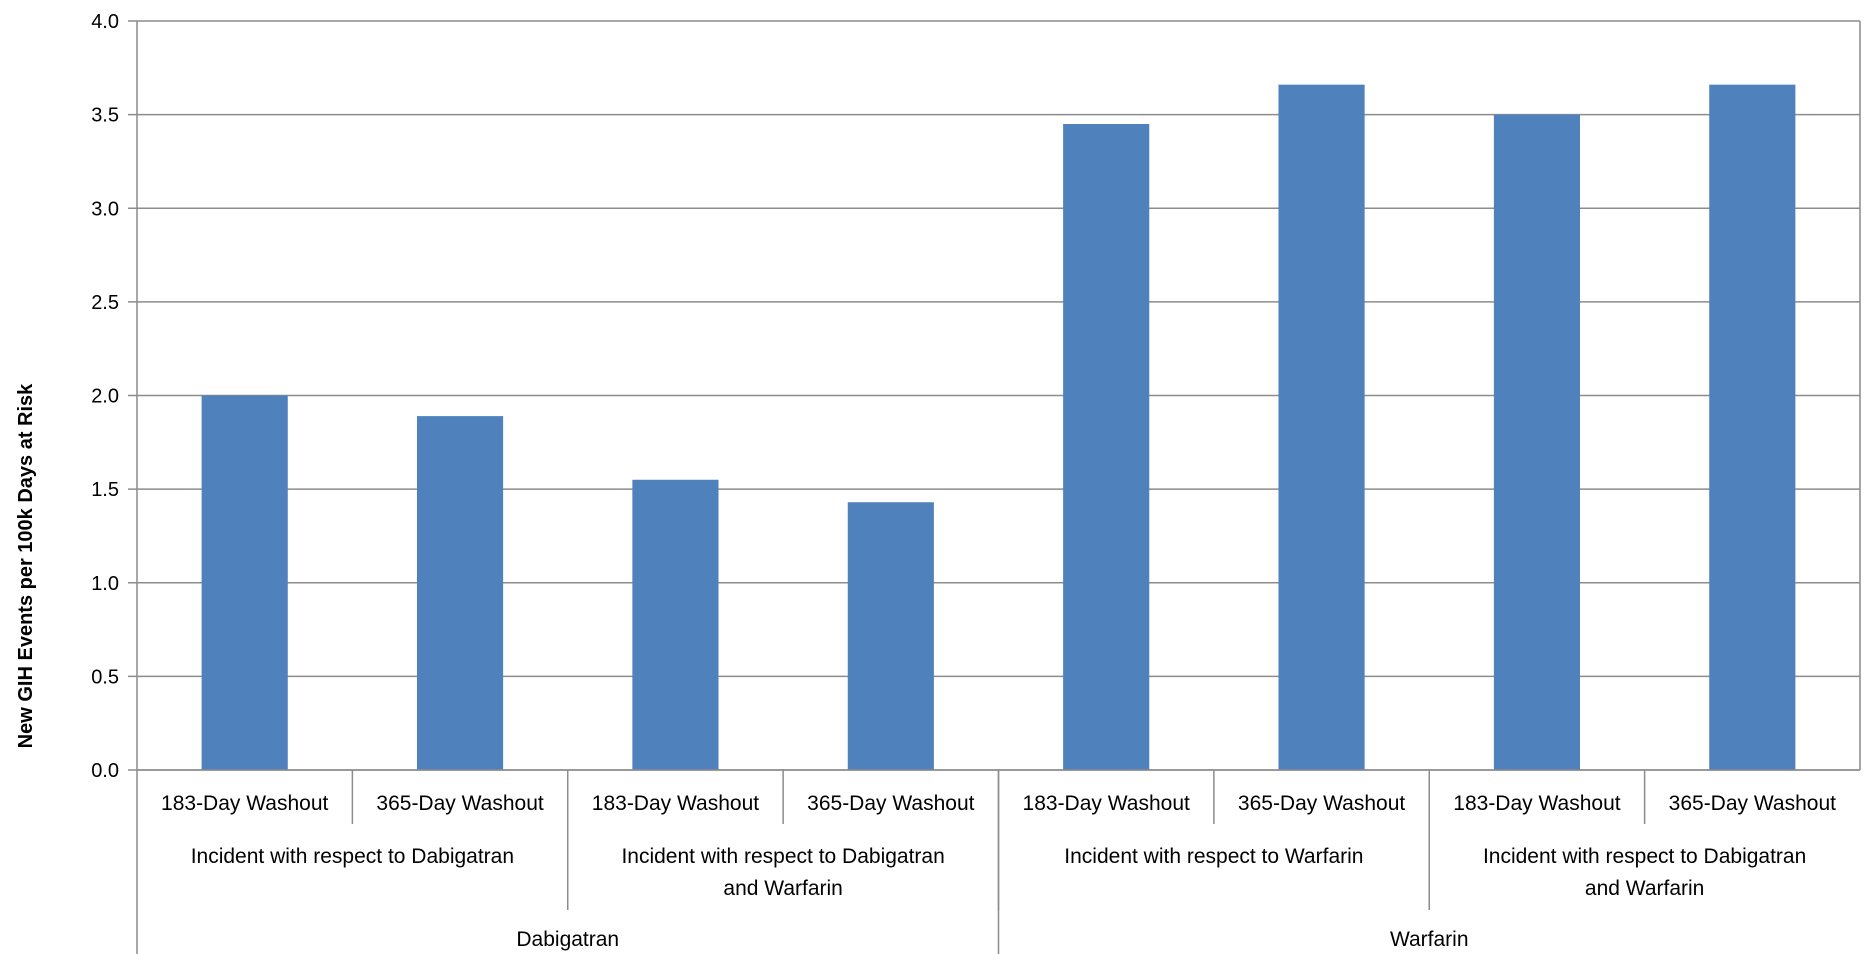 The height and width of the screenshot is (954, 1869). I want to click on top-group-label: Dabigatran, so click(567, 939).